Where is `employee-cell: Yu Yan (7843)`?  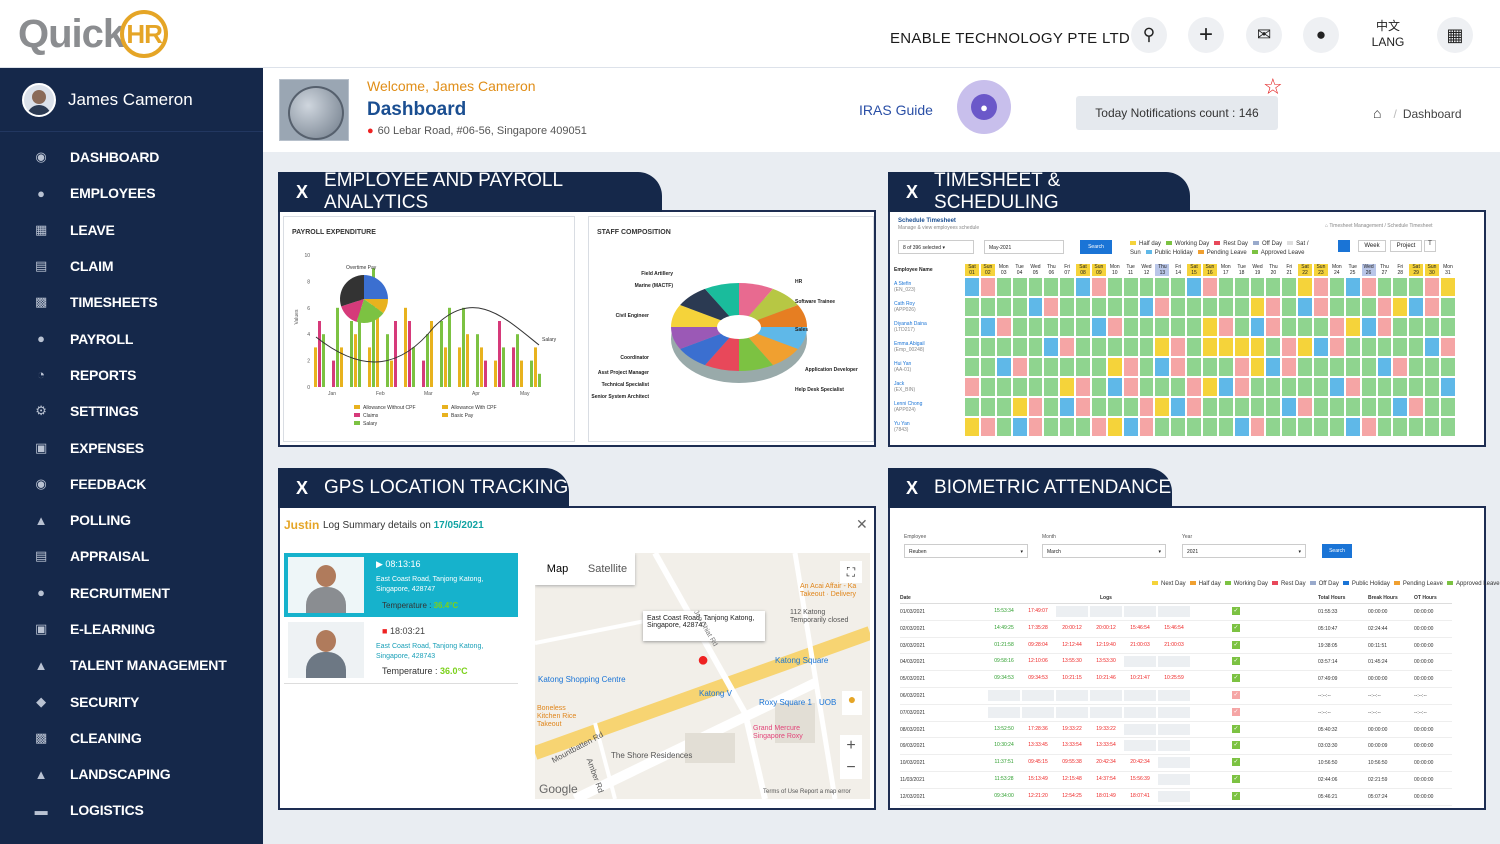
employee-cell: Yu Yan (7843) is located at coordinates (928, 427).